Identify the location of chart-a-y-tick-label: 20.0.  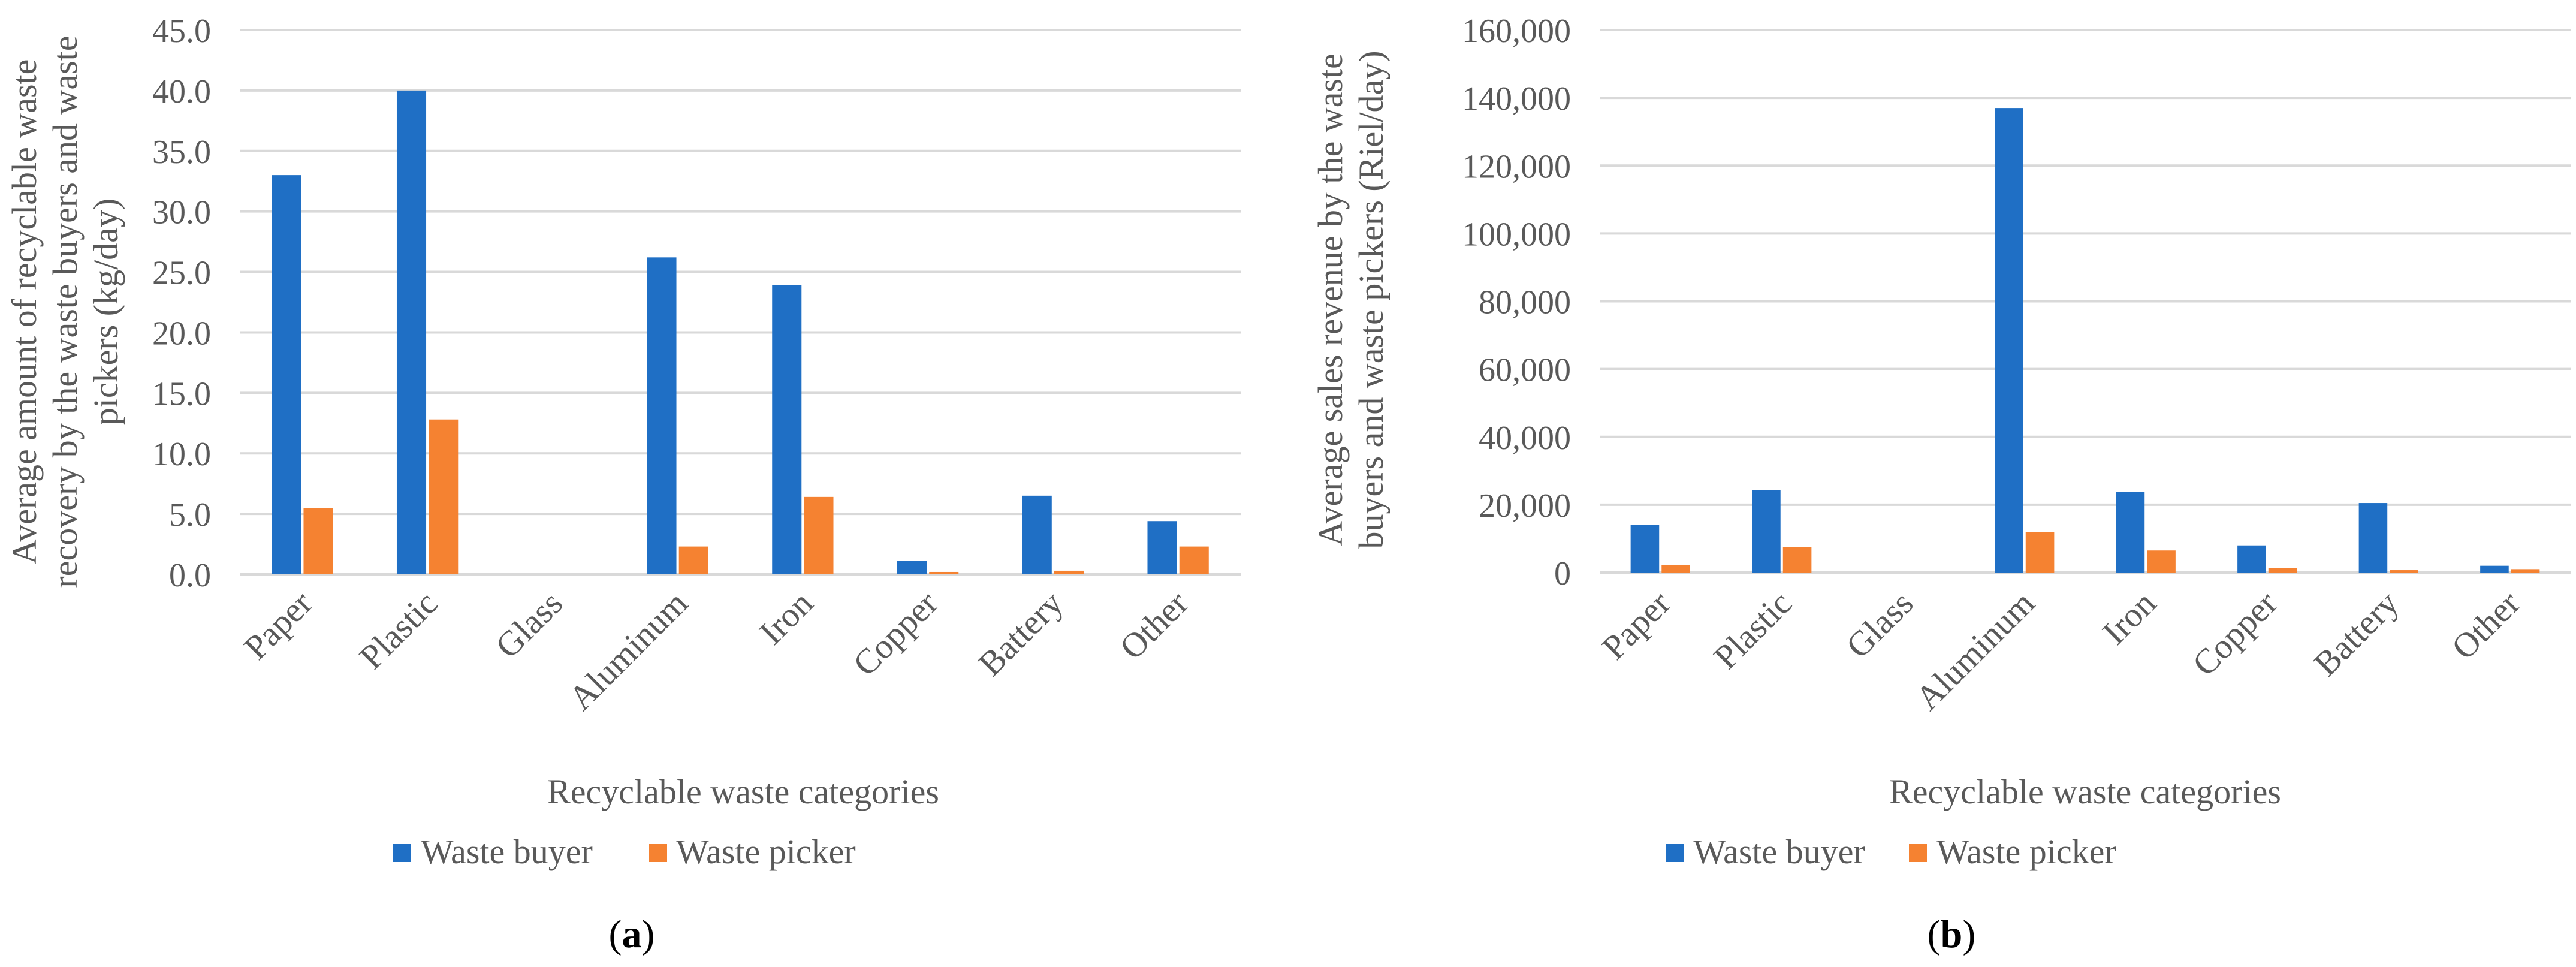
(181, 333).